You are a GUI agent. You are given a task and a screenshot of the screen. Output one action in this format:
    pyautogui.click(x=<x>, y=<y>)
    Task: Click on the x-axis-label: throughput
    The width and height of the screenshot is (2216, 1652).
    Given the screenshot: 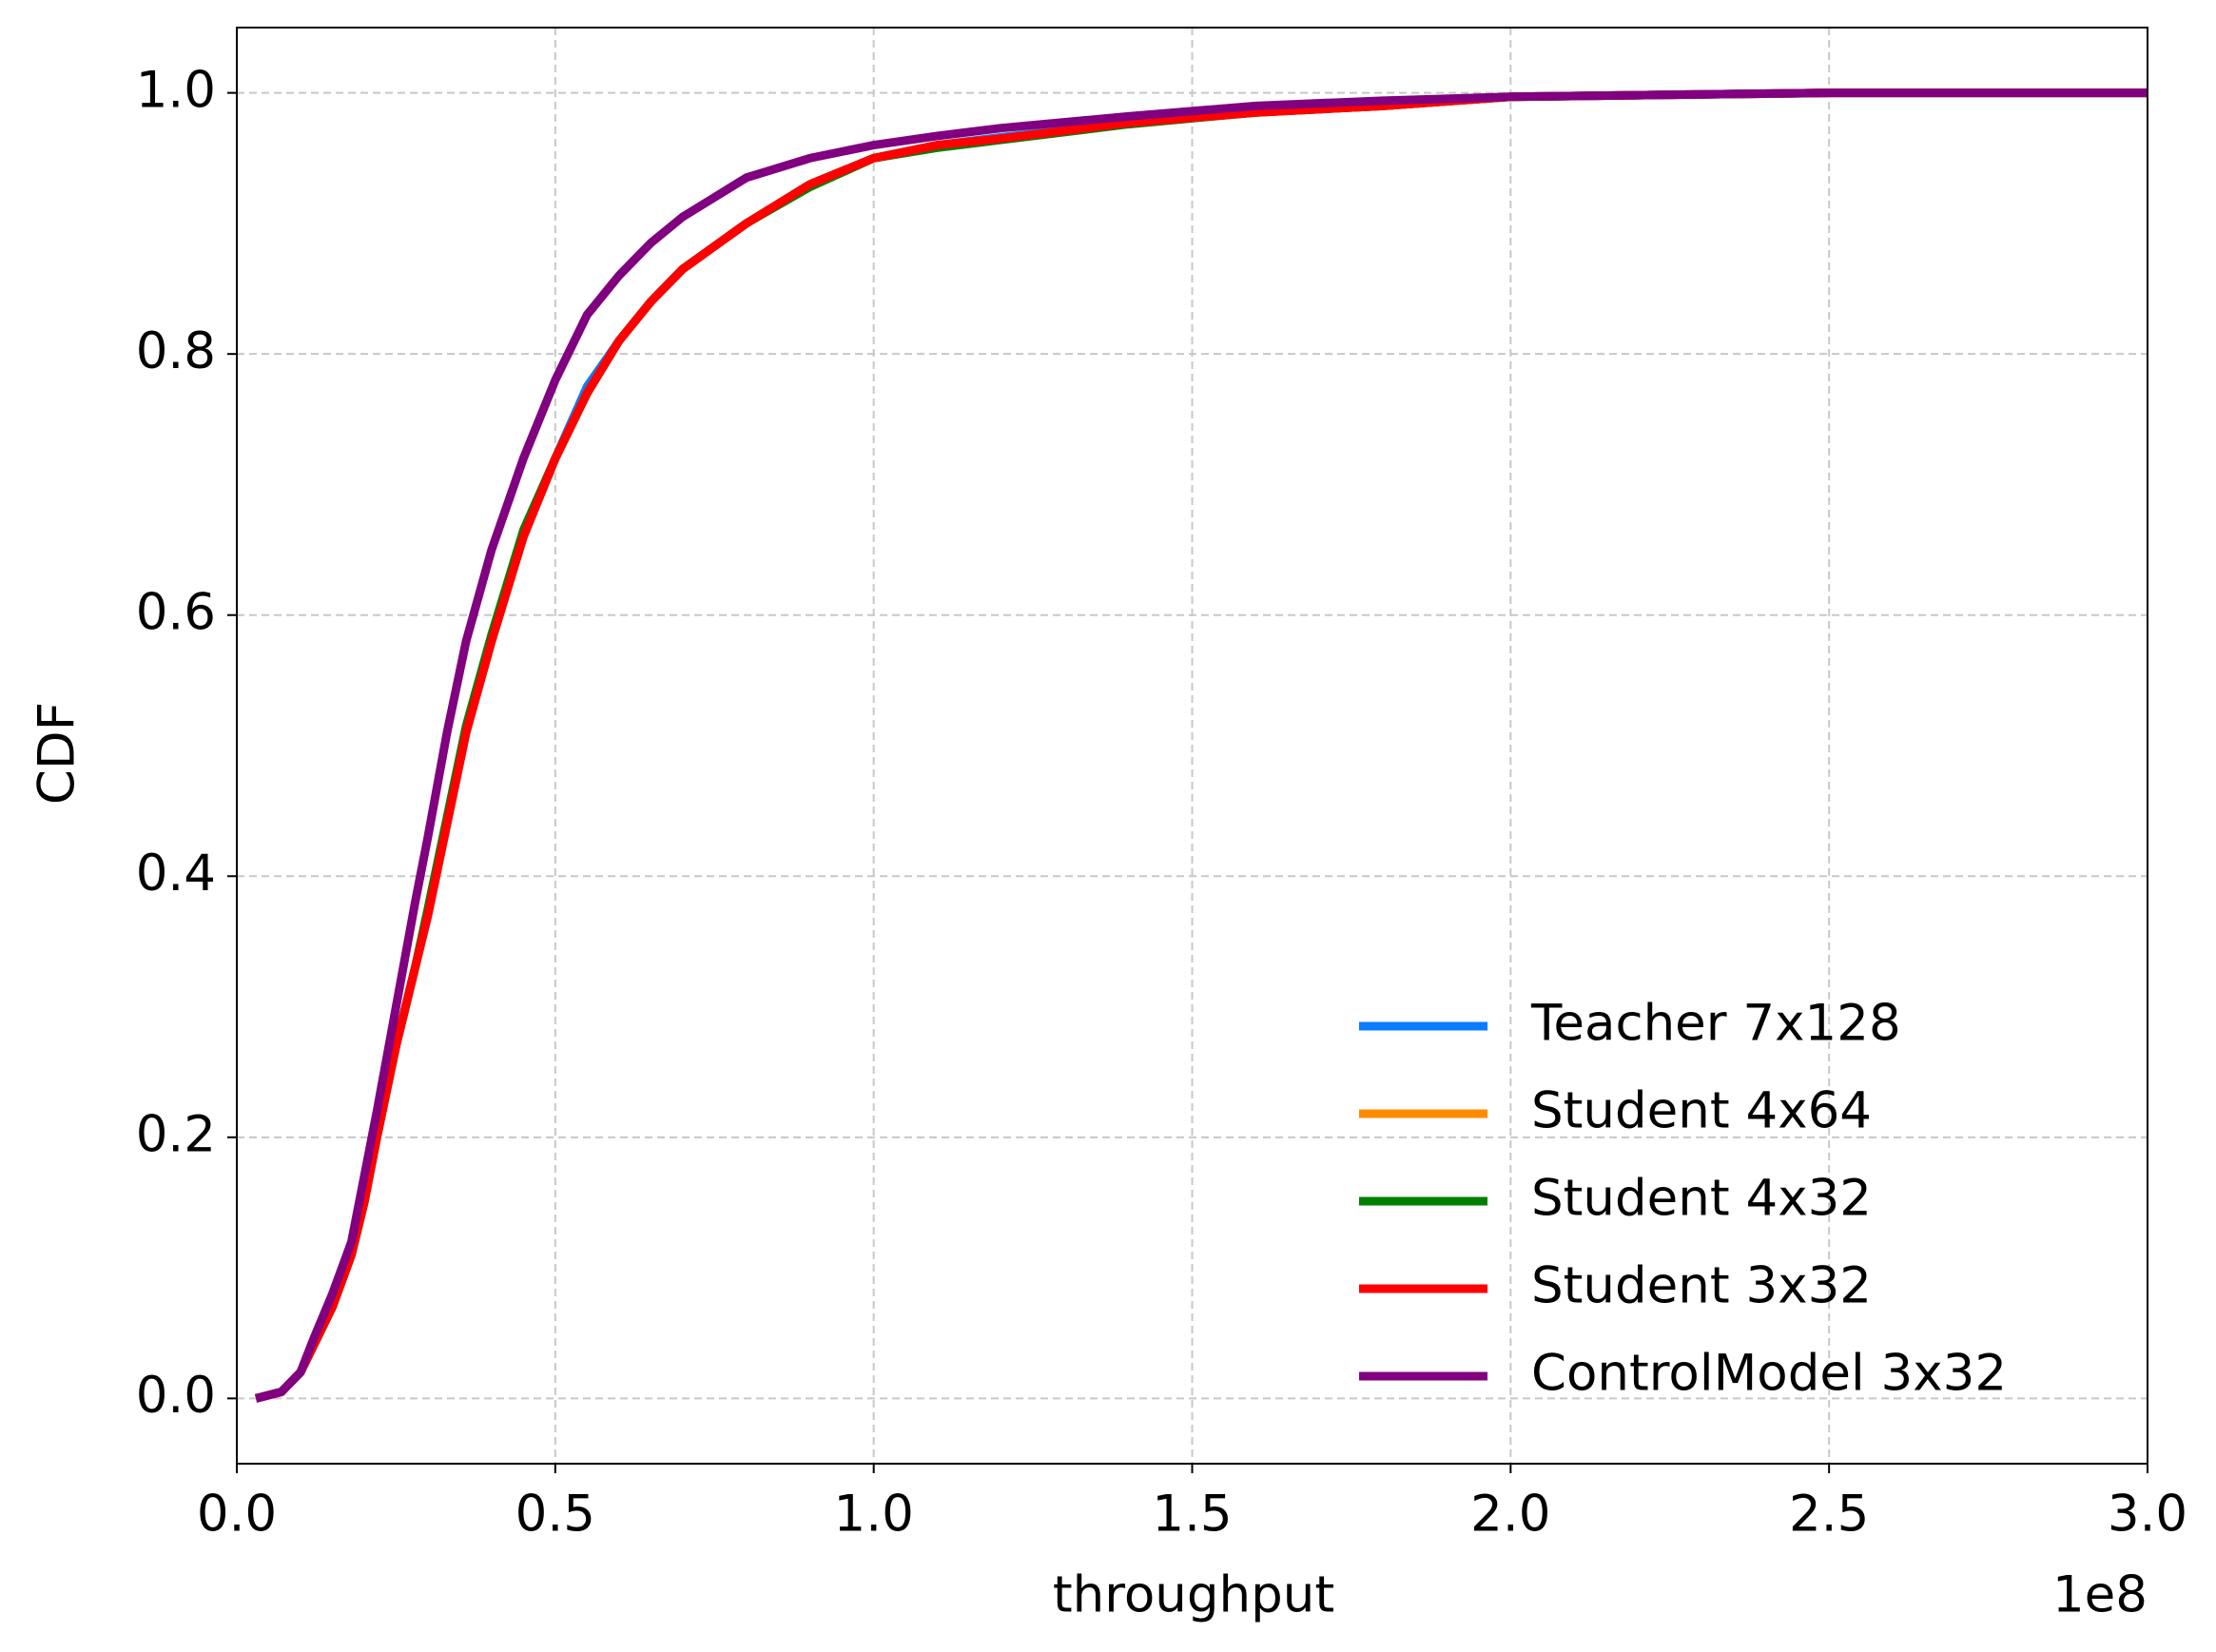 What is the action you would take?
    pyautogui.click(x=1193, y=1595)
    